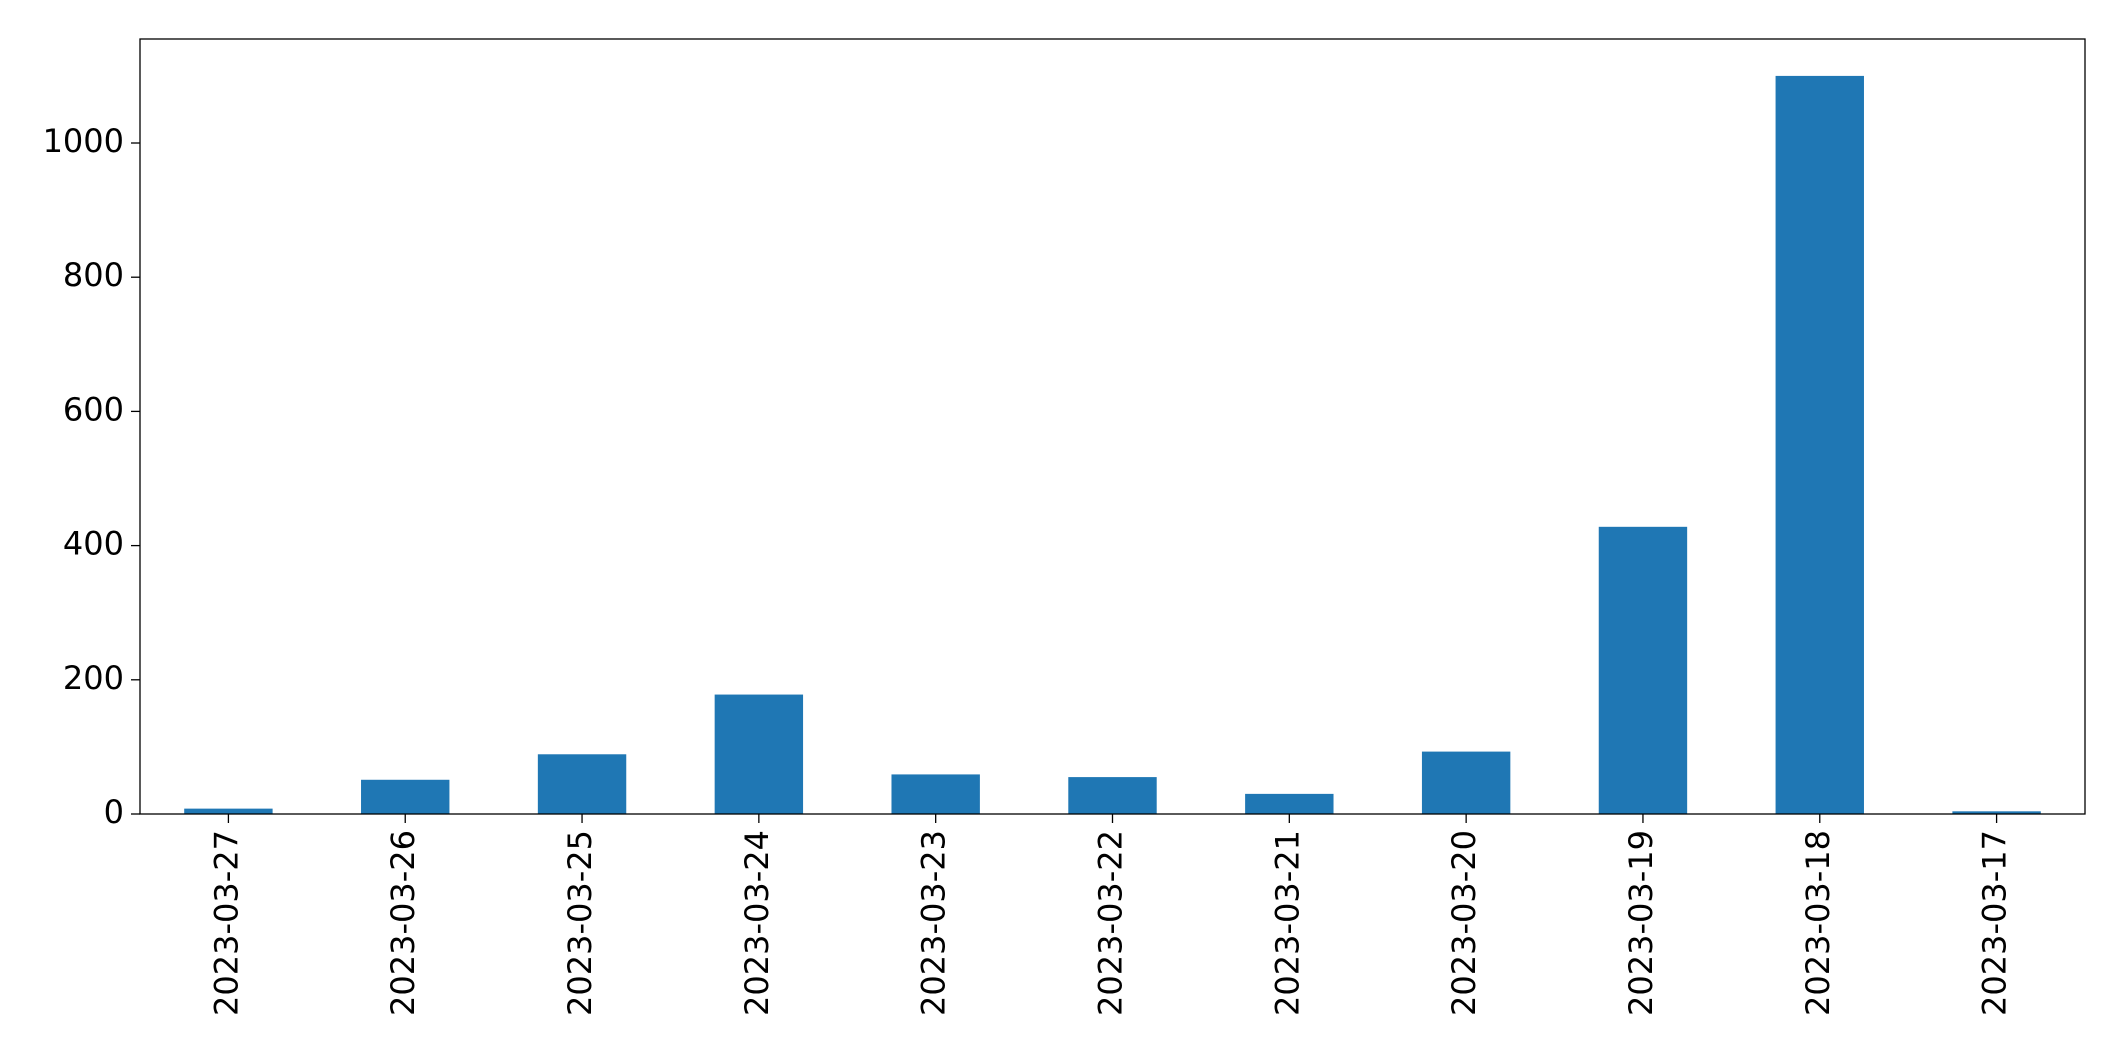 The height and width of the screenshot is (1061, 2115). Describe the element at coordinates (1818, 923) in the screenshot. I see `x-tick-label: 2023-03-18` at that location.